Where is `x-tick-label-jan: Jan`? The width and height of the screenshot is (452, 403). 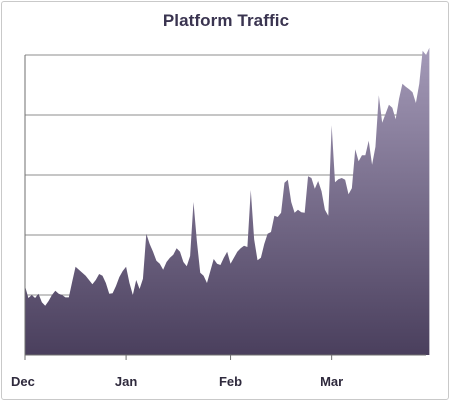
x-tick-label-jan: Jan is located at coordinates (126, 381).